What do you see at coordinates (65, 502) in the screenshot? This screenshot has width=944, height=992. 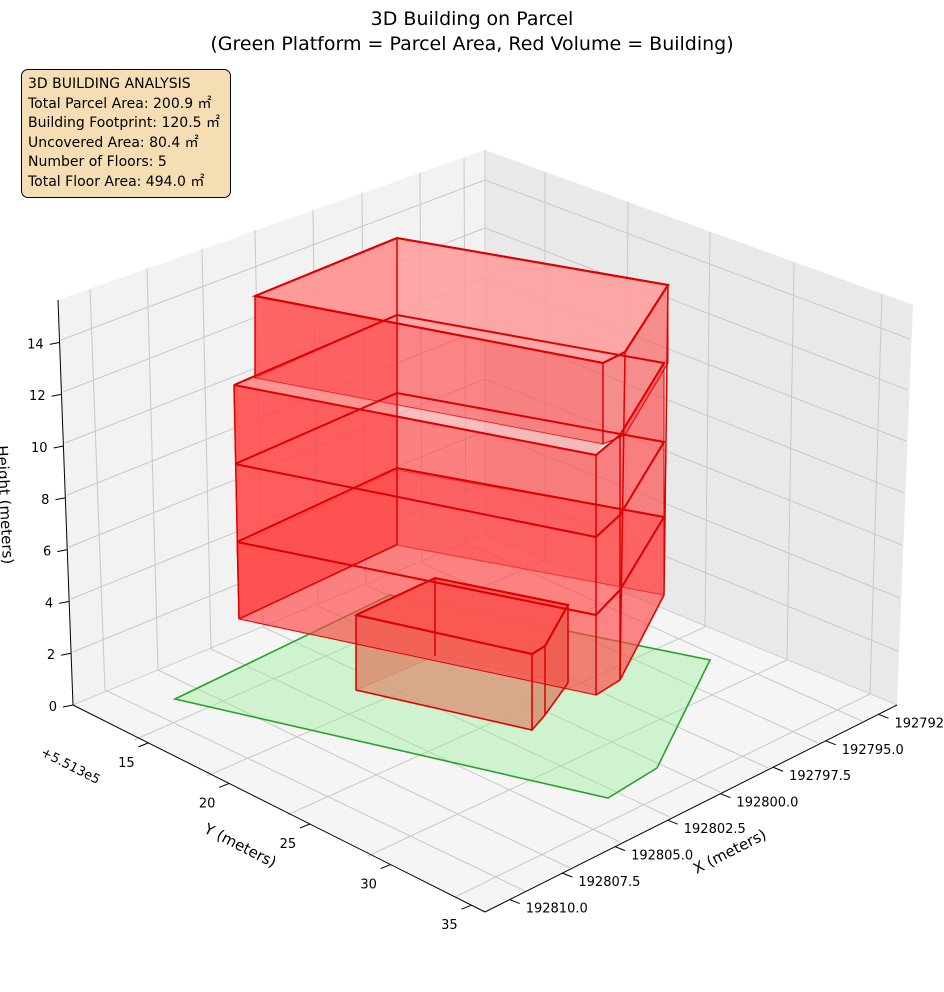 I see `z-axis-line` at bounding box center [65, 502].